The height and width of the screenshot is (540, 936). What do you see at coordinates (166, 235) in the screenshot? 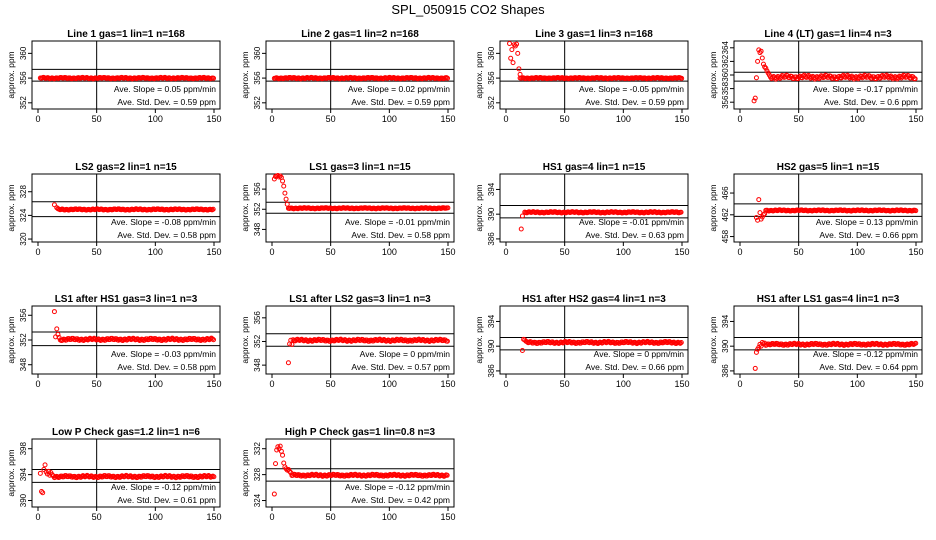
I see `std-dev-annotation: Ave. Std. Dev. = 0.58 ppm` at bounding box center [166, 235].